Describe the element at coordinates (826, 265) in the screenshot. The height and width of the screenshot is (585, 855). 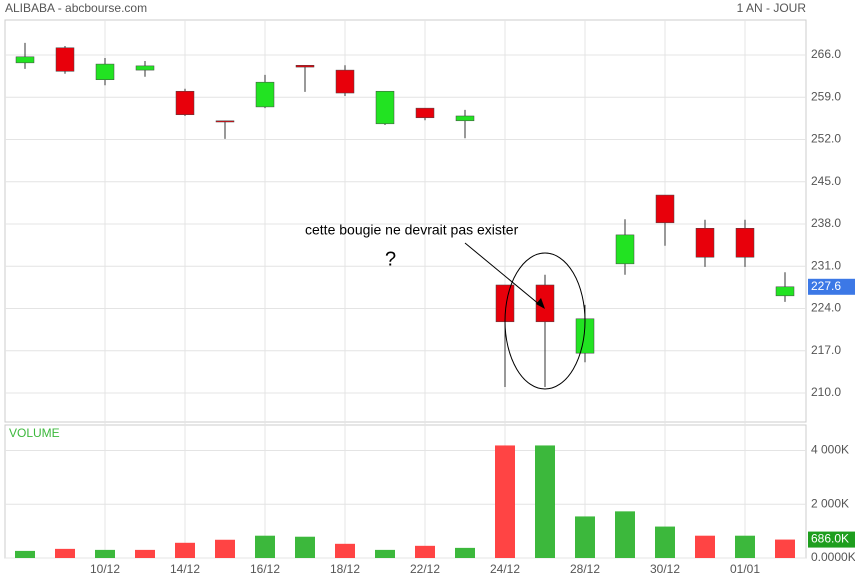
I see `y-tick-label: 231.0` at that location.